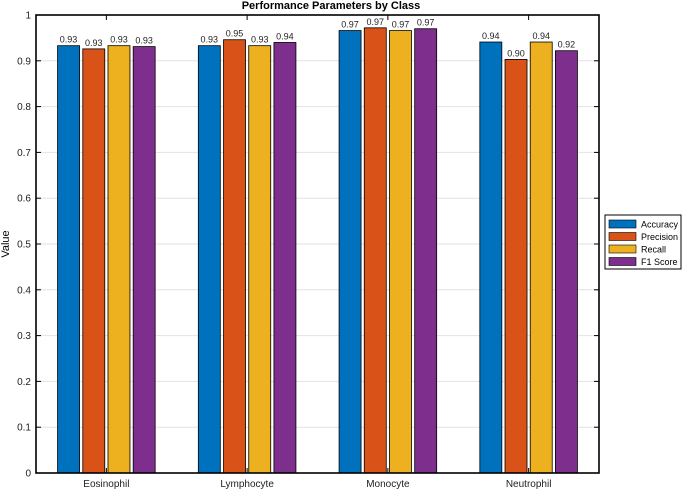 The width and height of the screenshot is (685, 490). I want to click on bar-value-label: 0.90, so click(516, 53).